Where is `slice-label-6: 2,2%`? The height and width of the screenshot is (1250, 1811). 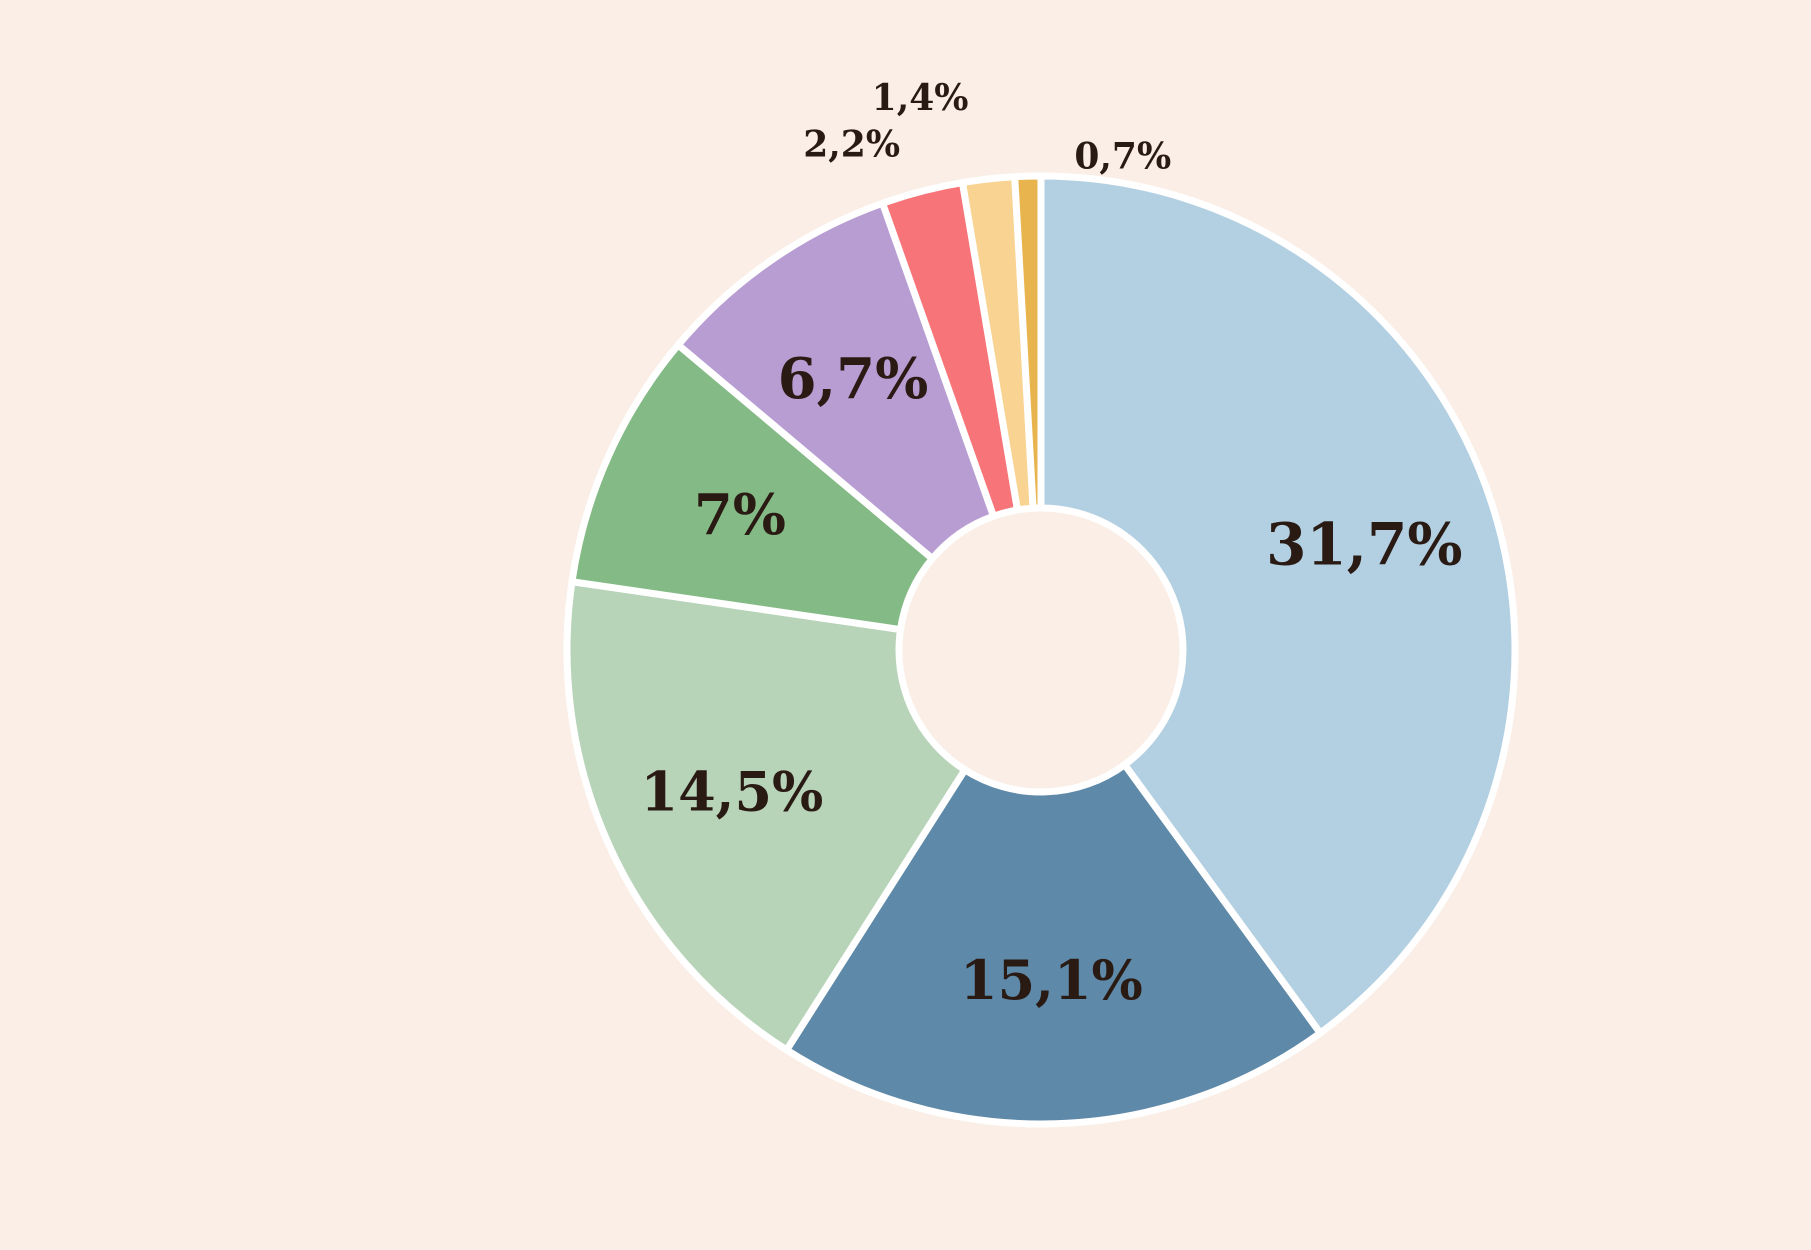
slice-label-6: 2,2% is located at coordinates (851, 144).